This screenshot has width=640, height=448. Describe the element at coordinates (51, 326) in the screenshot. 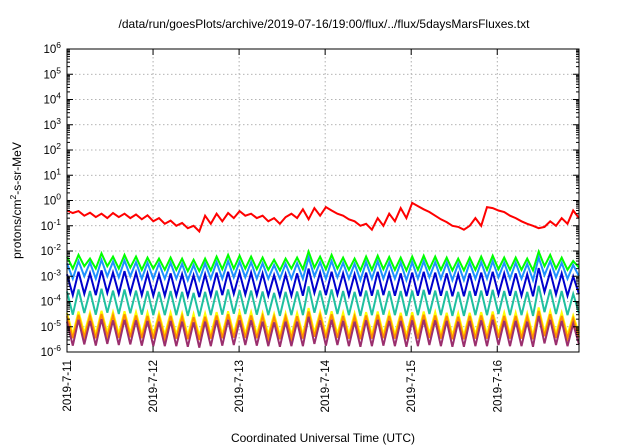

I see `y-tick-label: 10⁻⁵` at that location.